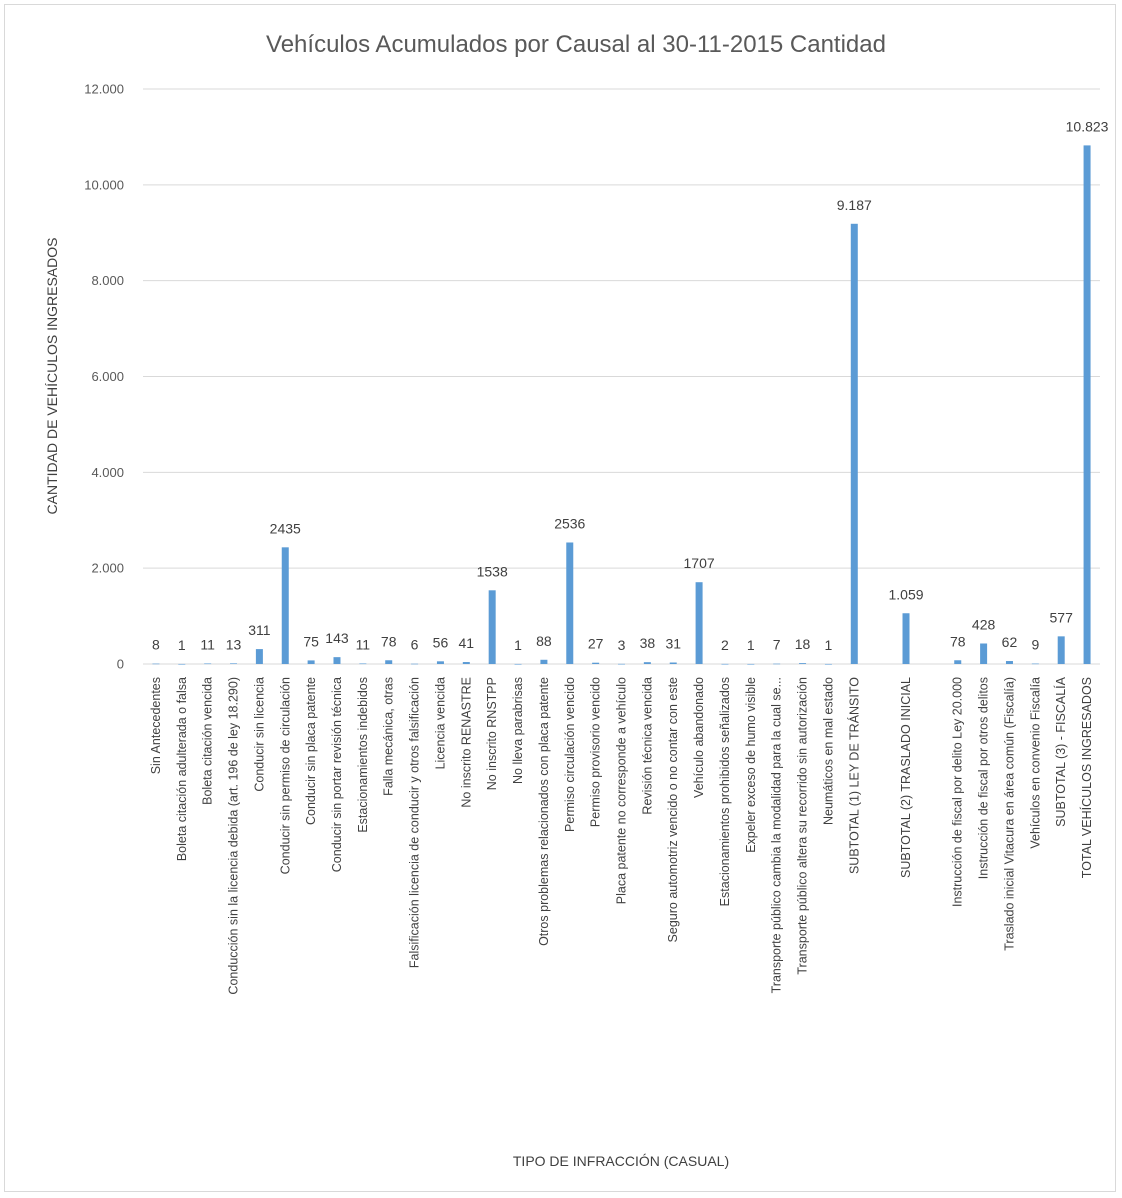 The height and width of the screenshot is (1198, 1122). What do you see at coordinates (648, 643) in the screenshot?
I see `data-label: 38` at bounding box center [648, 643].